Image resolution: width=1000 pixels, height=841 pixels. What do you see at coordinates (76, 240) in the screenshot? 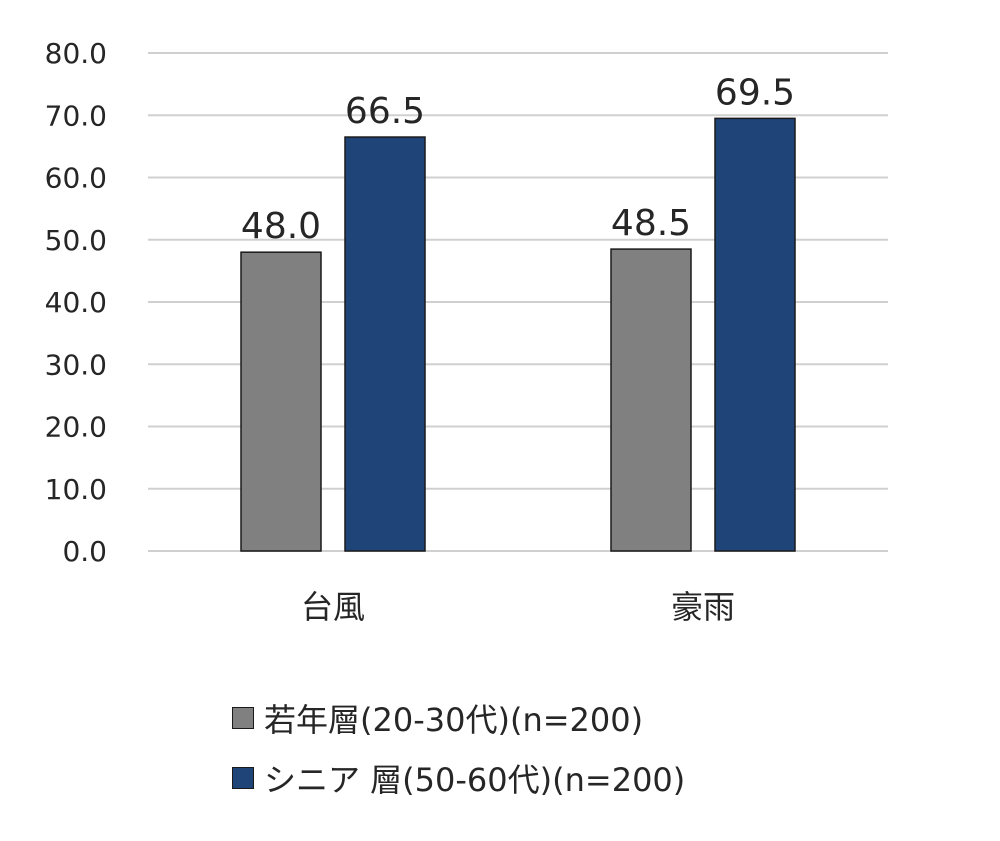
I see `y-tick-label: 50.0` at bounding box center [76, 240].